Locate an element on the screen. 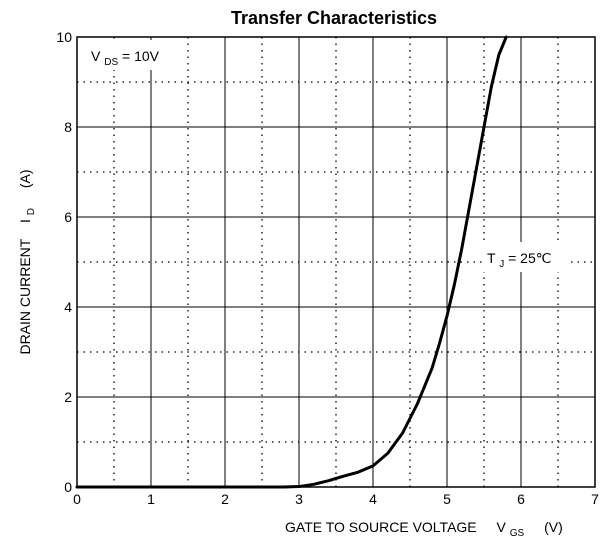 The width and height of the screenshot is (605, 541). y-axis-label-main: DRAIN CURRENT is located at coordinates (25, 296).